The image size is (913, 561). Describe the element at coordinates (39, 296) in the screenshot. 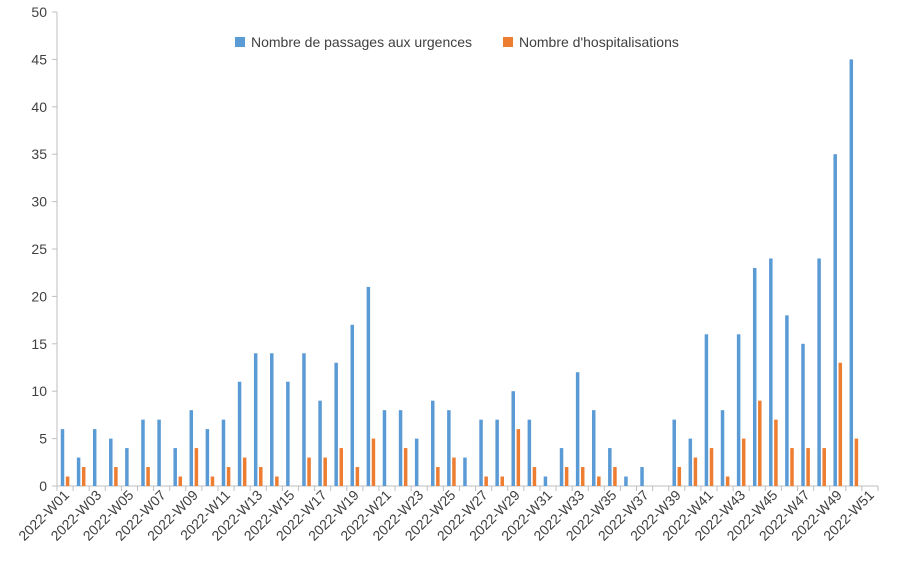

I see `y-tick-label: 20` at that location.